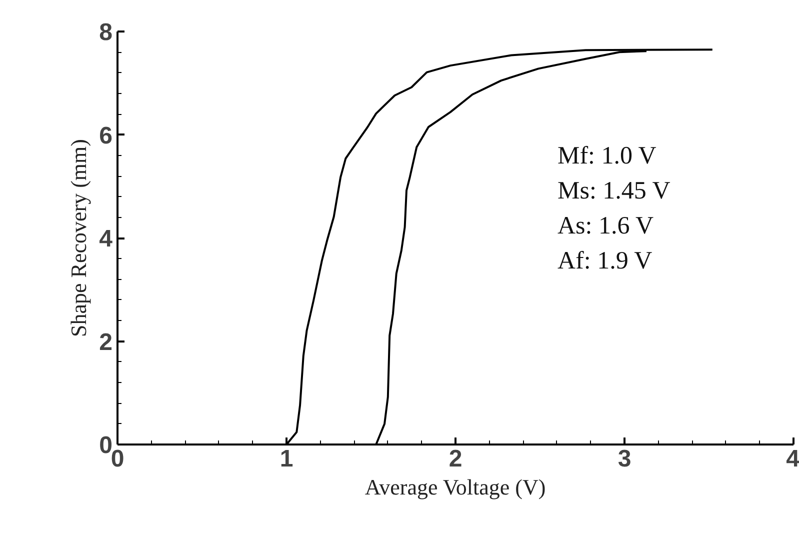 The height and width of the screenshot is (559, 799). I want to click on annotation: Af: 1.9 V, so click(605, 261).